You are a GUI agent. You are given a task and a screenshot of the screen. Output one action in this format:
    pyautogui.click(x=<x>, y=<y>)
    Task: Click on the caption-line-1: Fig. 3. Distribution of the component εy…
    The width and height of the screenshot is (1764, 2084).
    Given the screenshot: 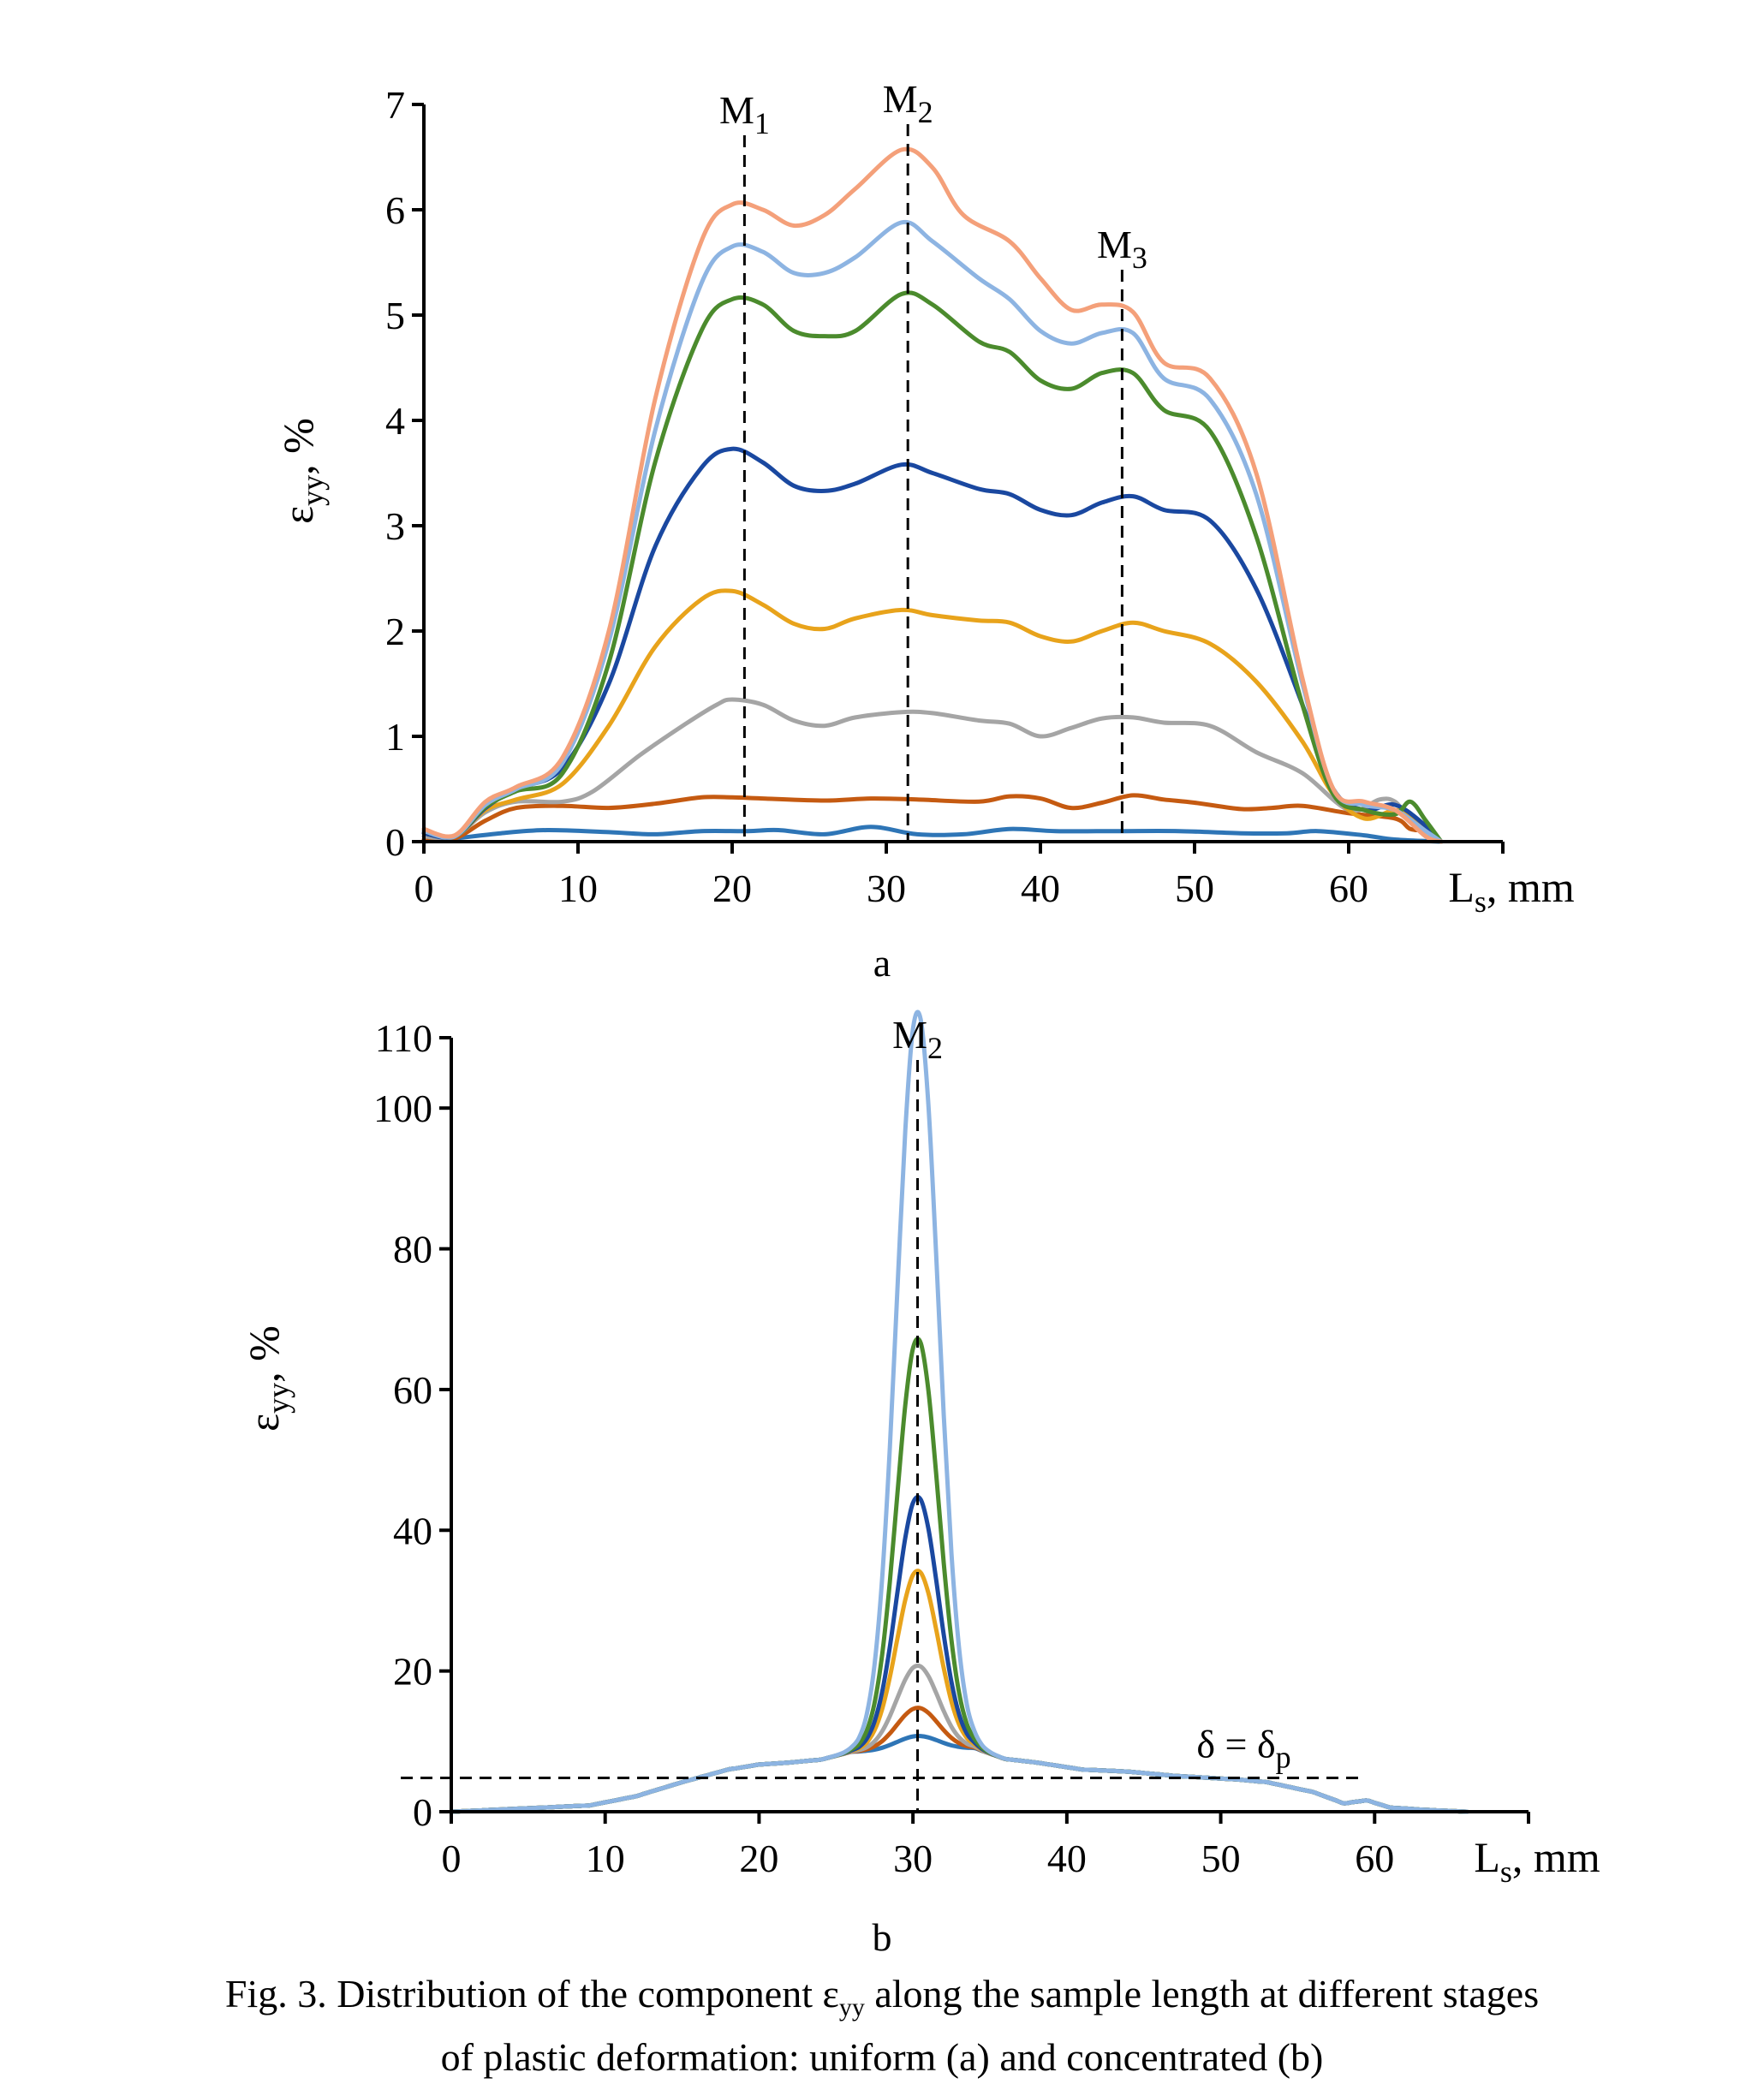 What is the action you would take?
    pyautogui.click(x=882, y=2001)
    